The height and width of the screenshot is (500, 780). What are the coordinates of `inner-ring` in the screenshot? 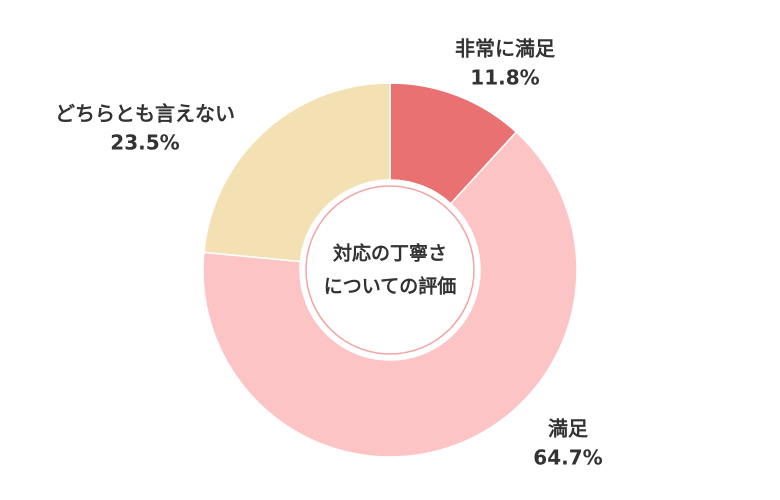 It's located at (390, 270).